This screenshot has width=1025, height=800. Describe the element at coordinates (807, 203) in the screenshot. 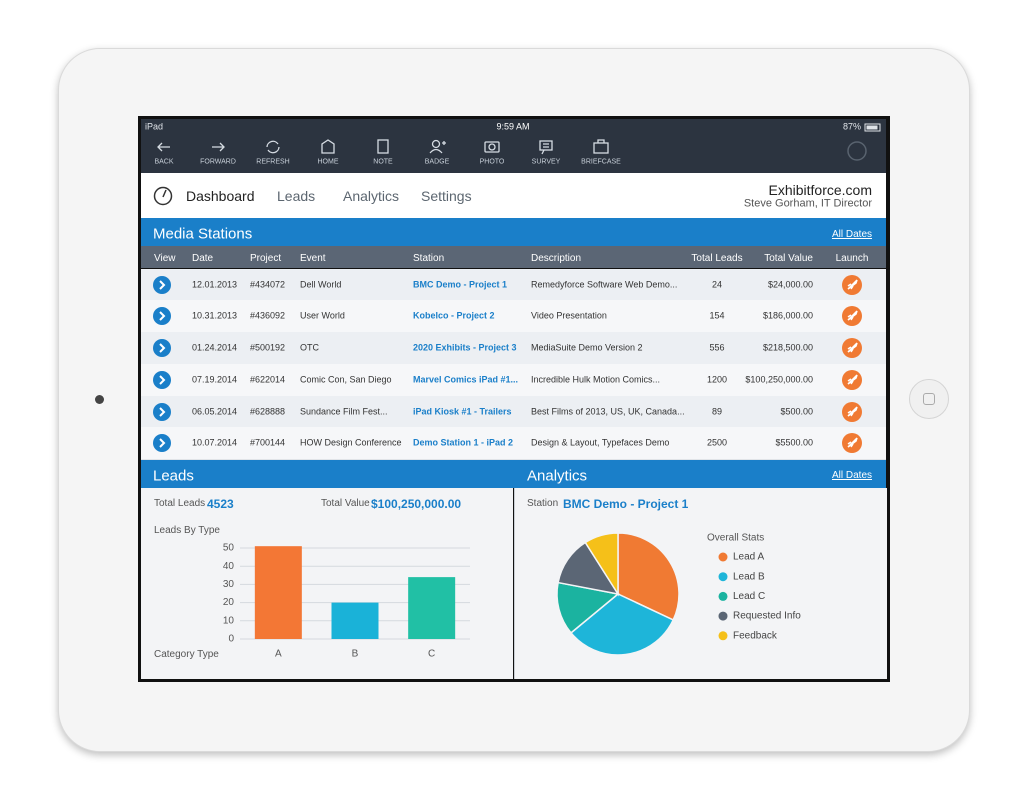

I see `user-name: Steve Gorham, IT Director` at that location.